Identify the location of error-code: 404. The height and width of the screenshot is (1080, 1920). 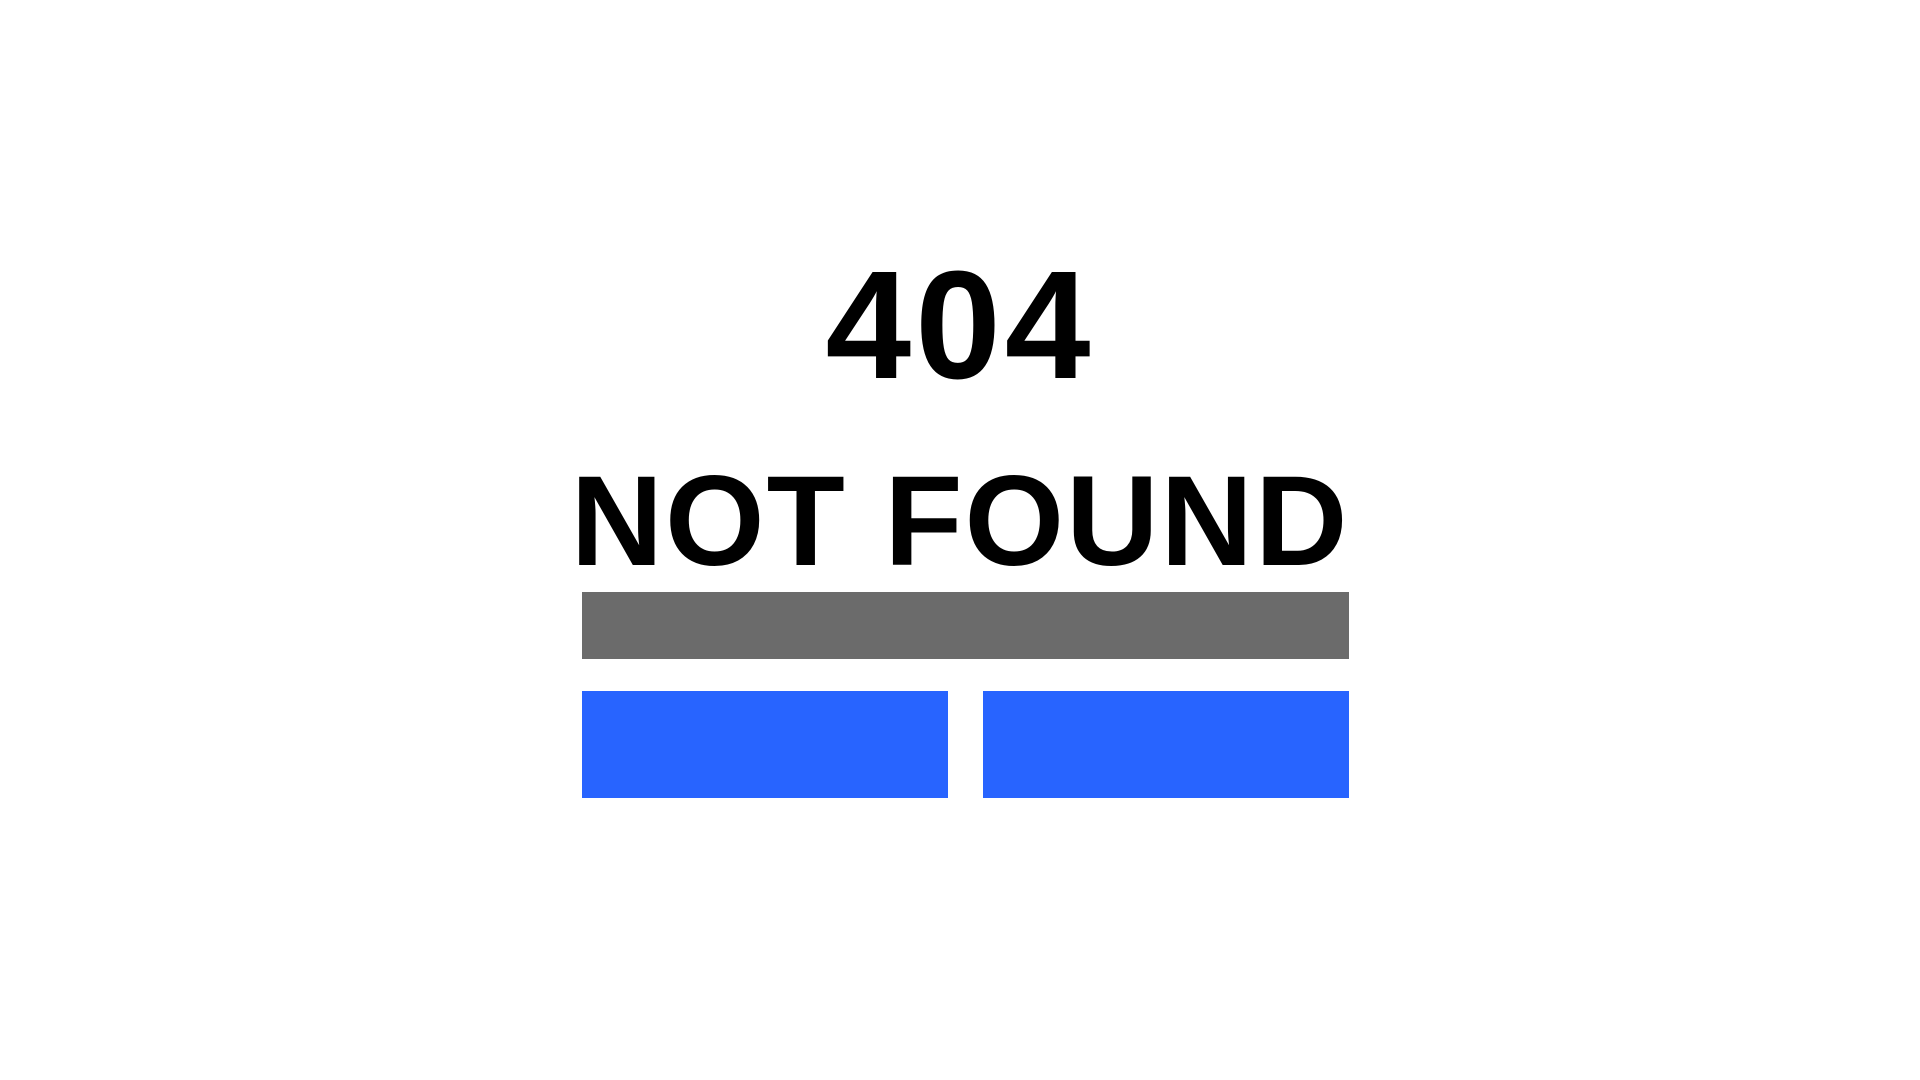
(960, 325).